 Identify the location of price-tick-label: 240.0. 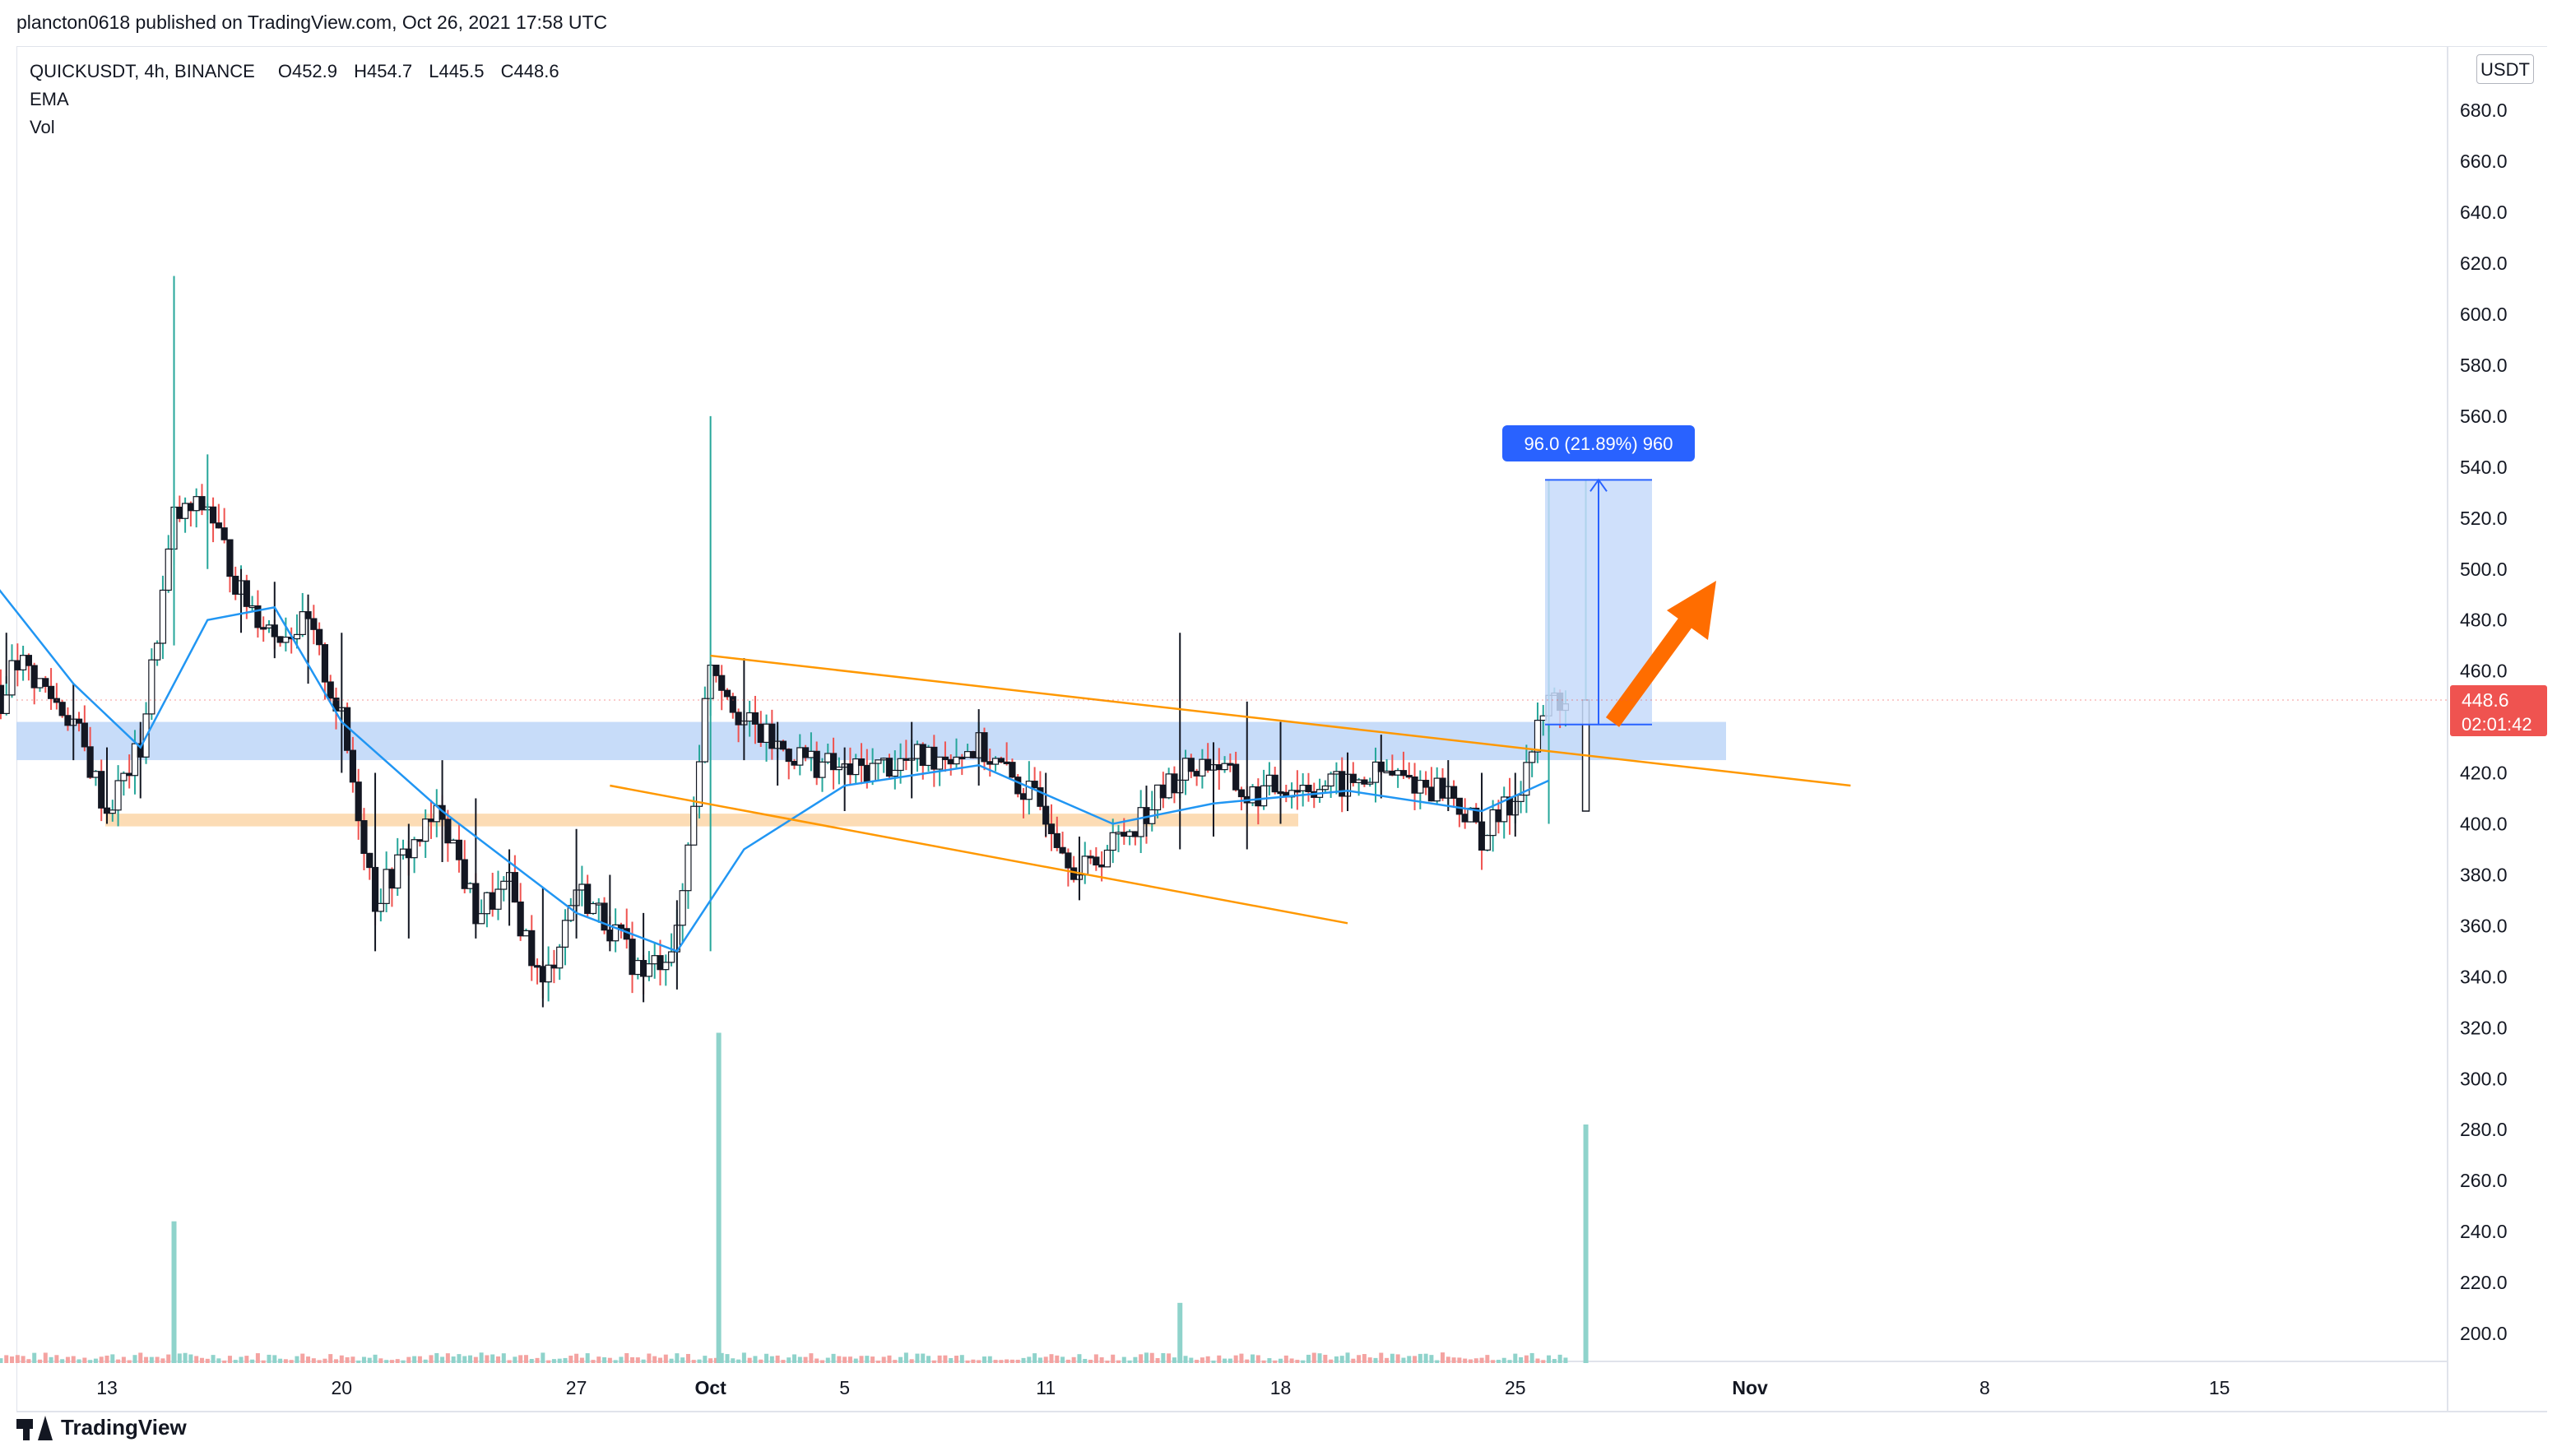
(2484, 1231).